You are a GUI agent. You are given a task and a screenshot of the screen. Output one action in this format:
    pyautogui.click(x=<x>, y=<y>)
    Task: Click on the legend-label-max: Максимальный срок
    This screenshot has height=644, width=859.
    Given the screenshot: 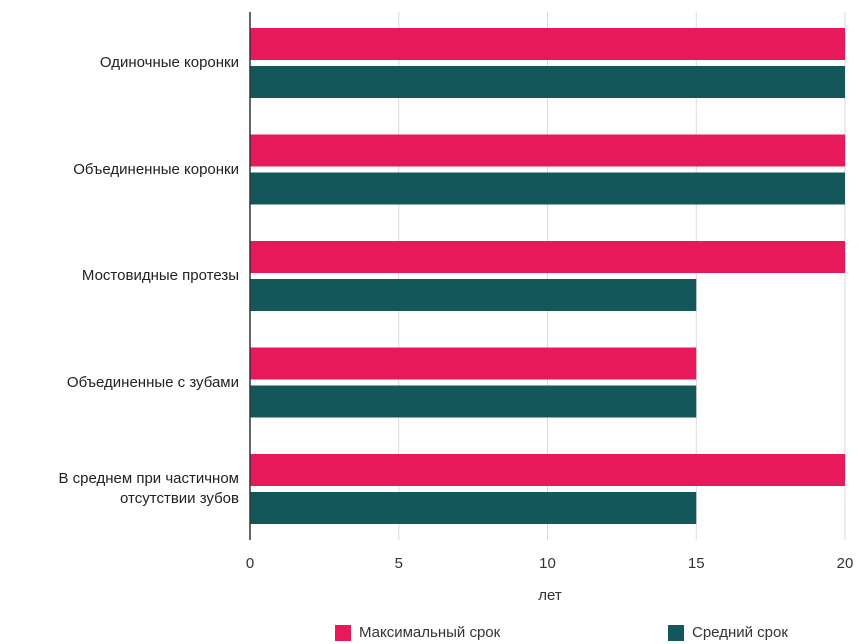 What is the action you would take?
    pyautogui.click(x=430, y=632)
    